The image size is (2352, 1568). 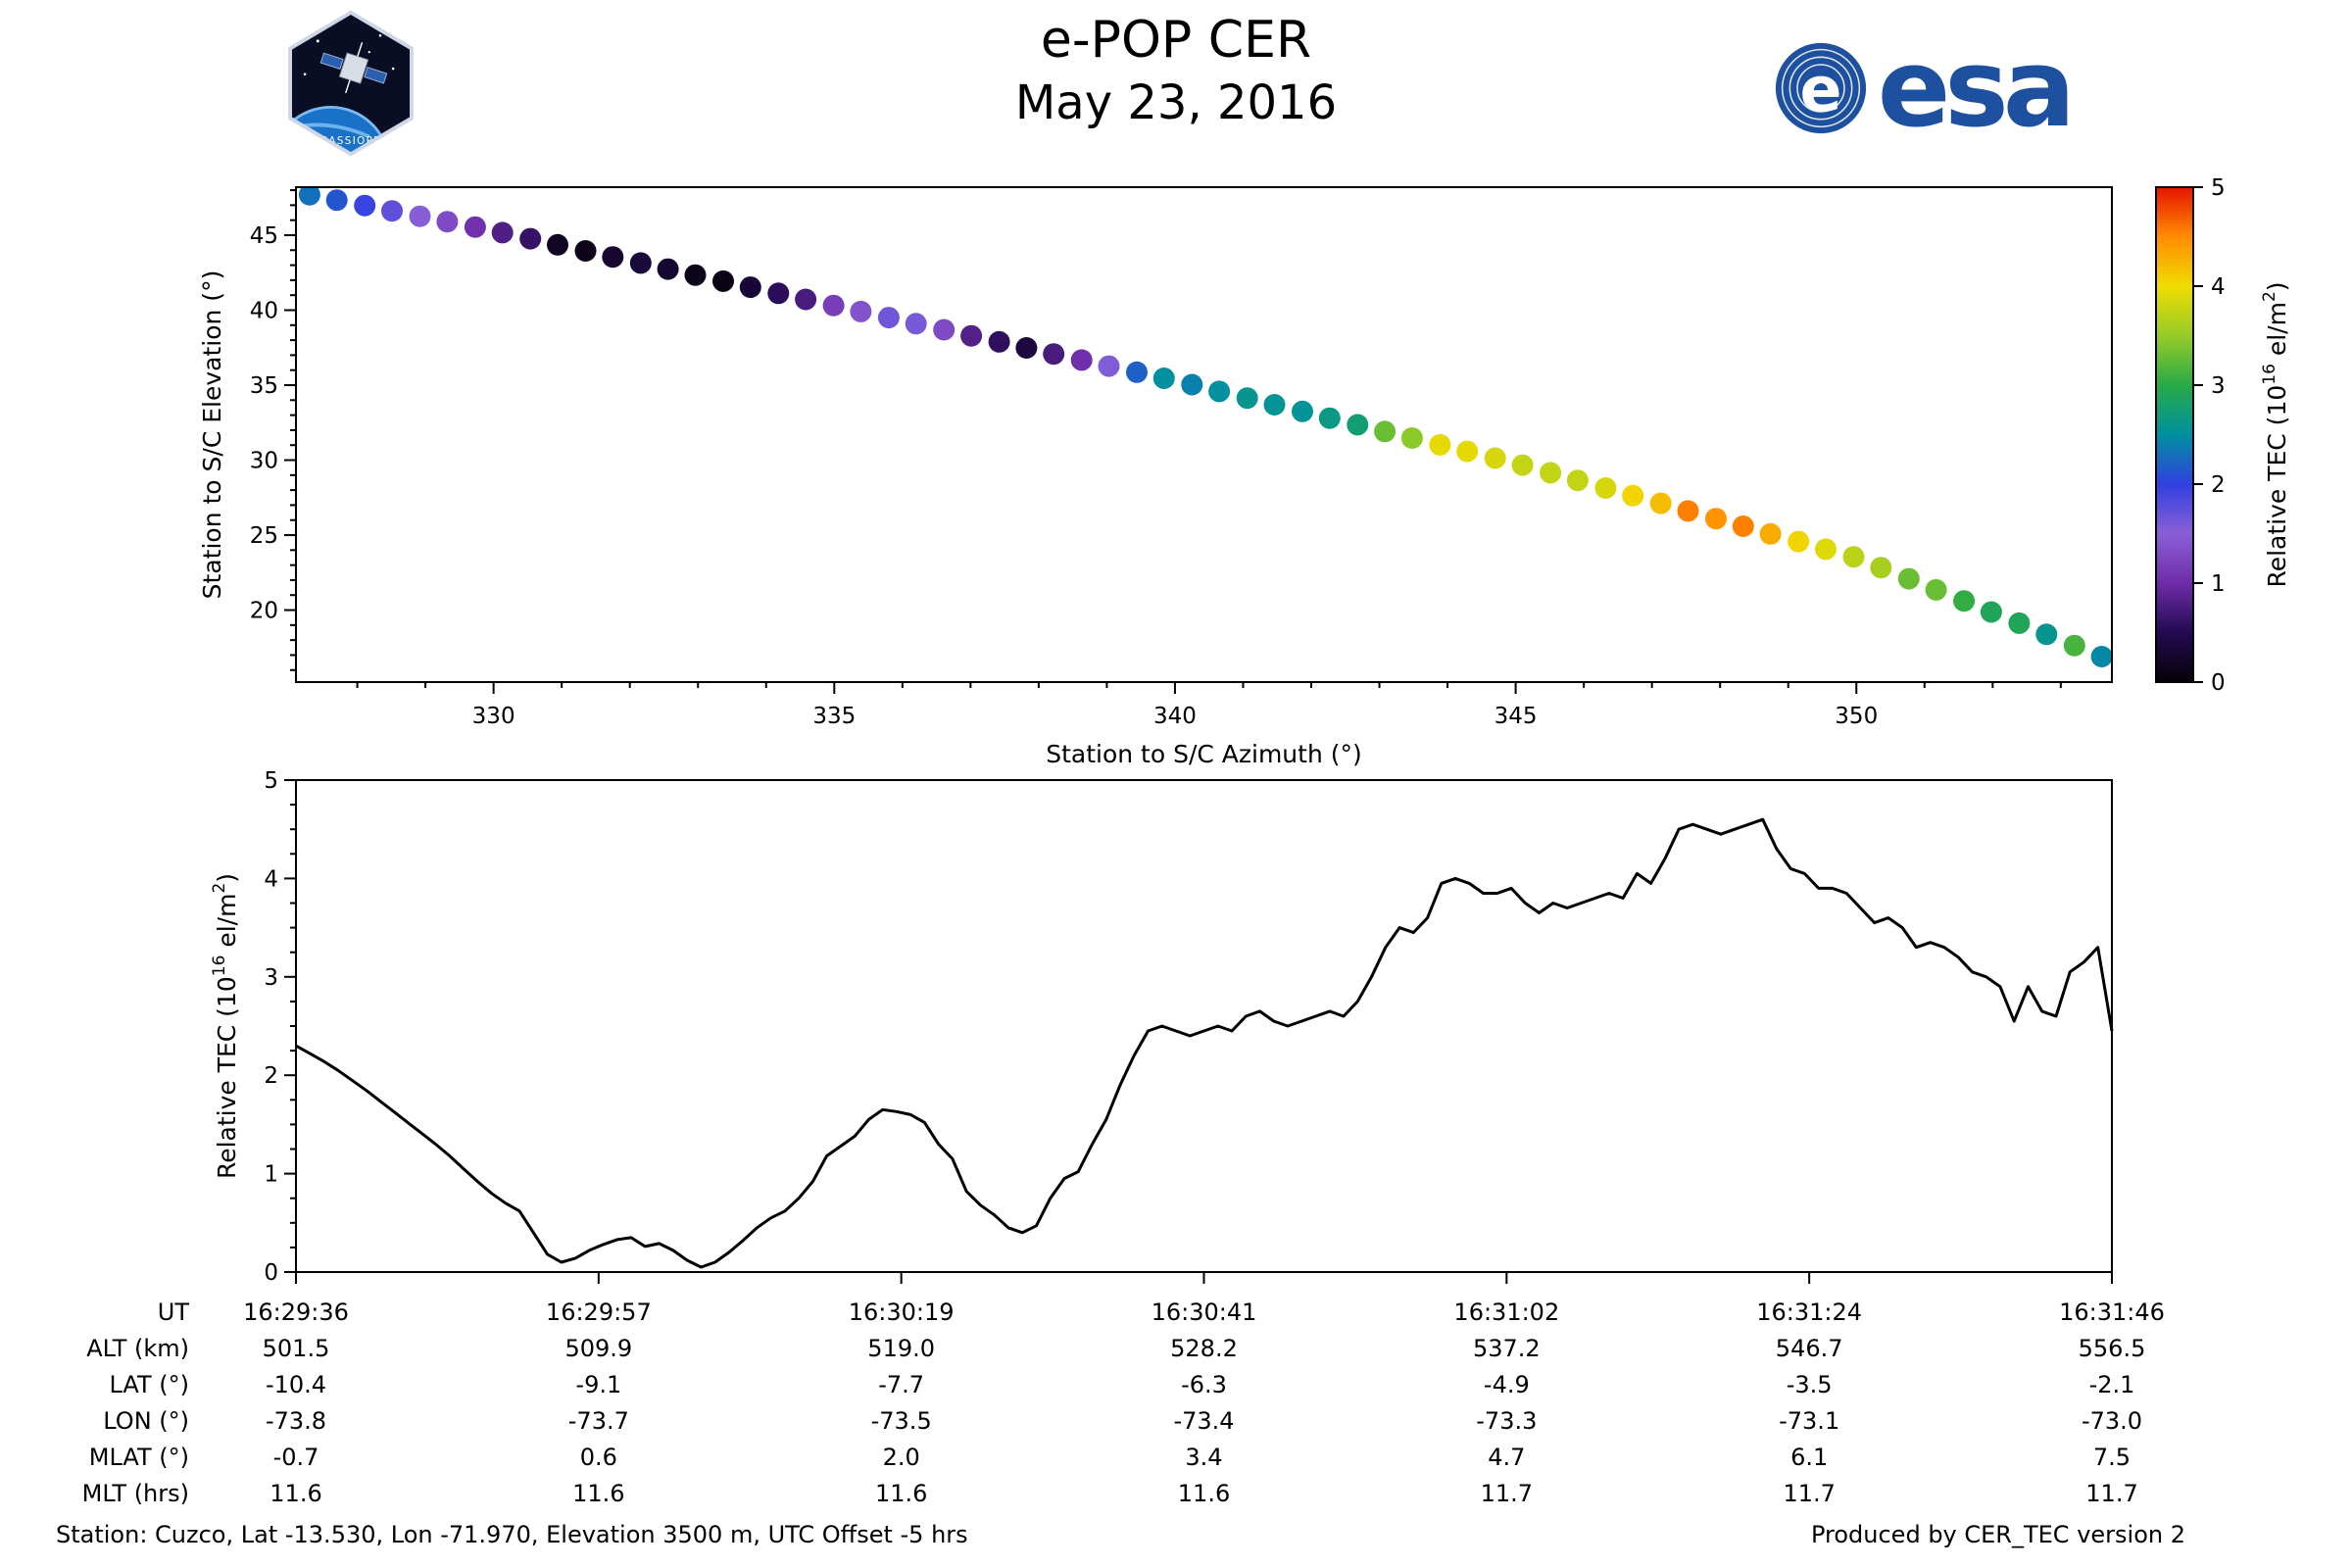 I want to click on table-cell: -4.9, so click(x=1507, y=1384).